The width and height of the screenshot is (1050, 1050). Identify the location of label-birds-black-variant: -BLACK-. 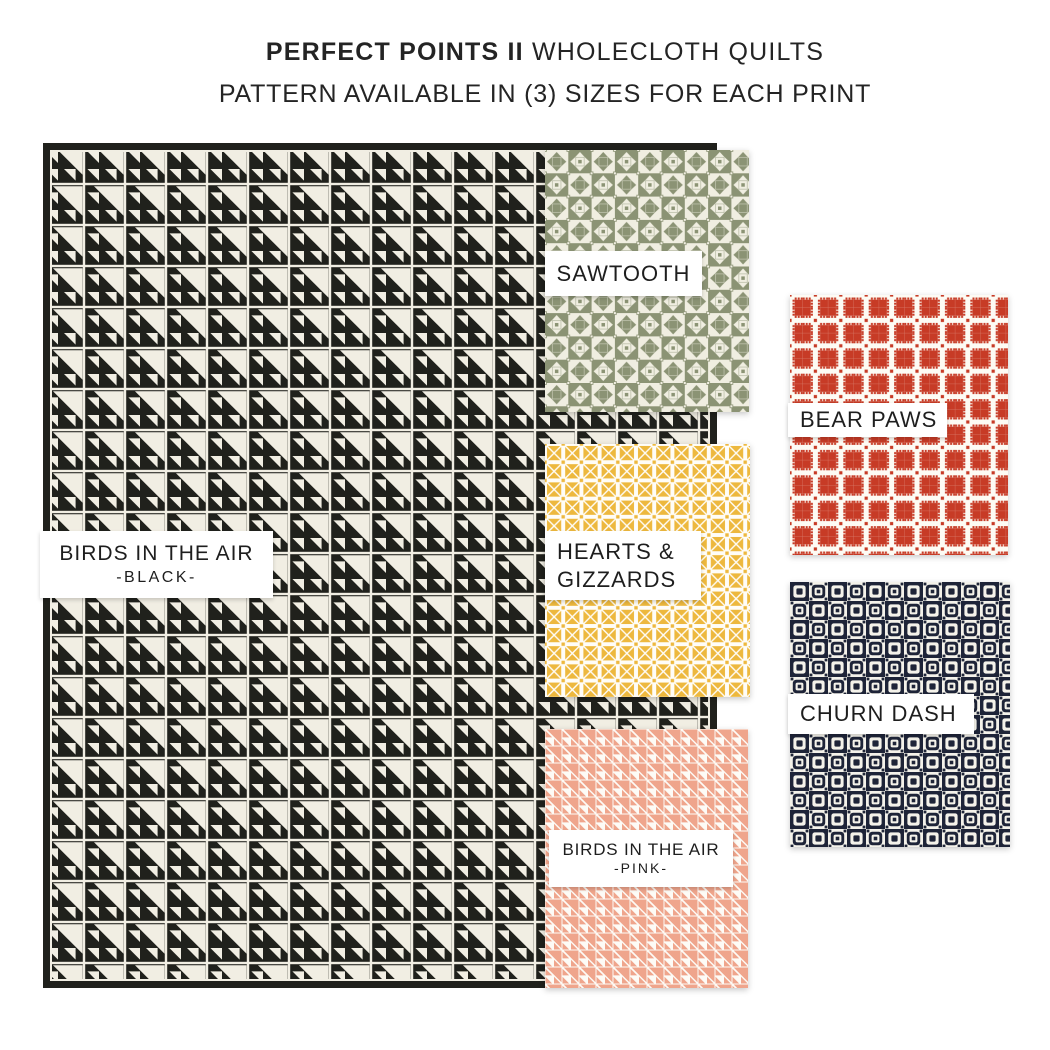
(156, 577).